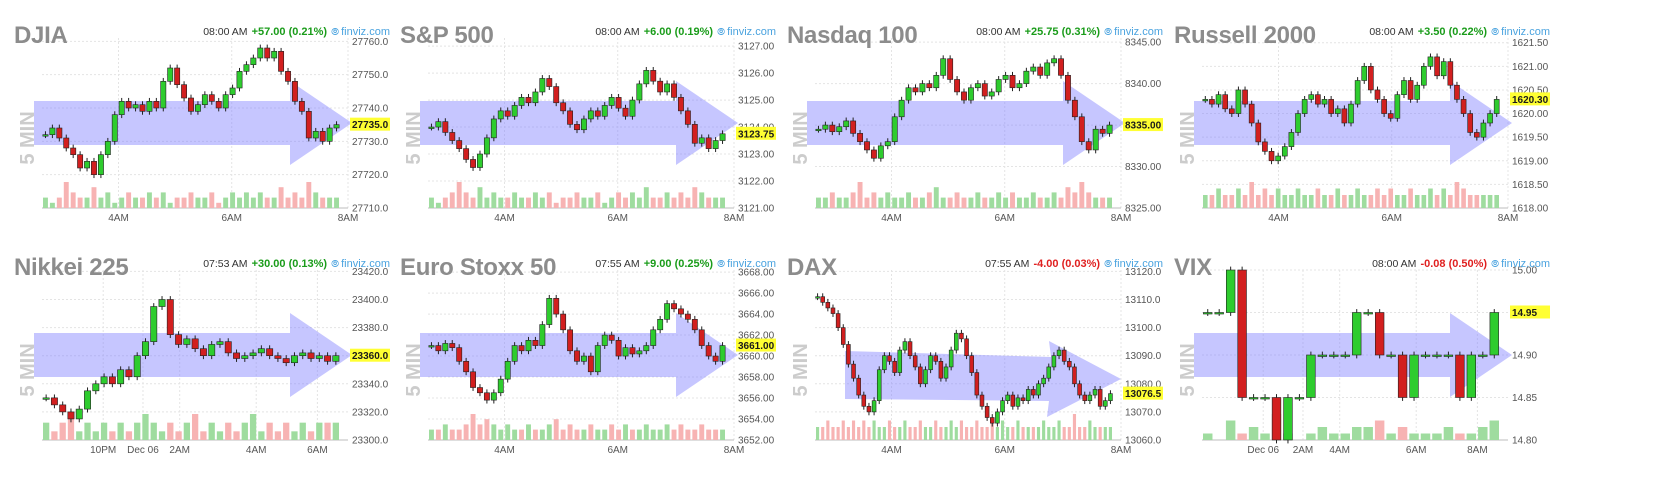 The width and height of the screenshot is (1665, 497). Describe the element at coordinates (617, 218) in the screenshot. I see `x-tick-label: 6AM` at that location.